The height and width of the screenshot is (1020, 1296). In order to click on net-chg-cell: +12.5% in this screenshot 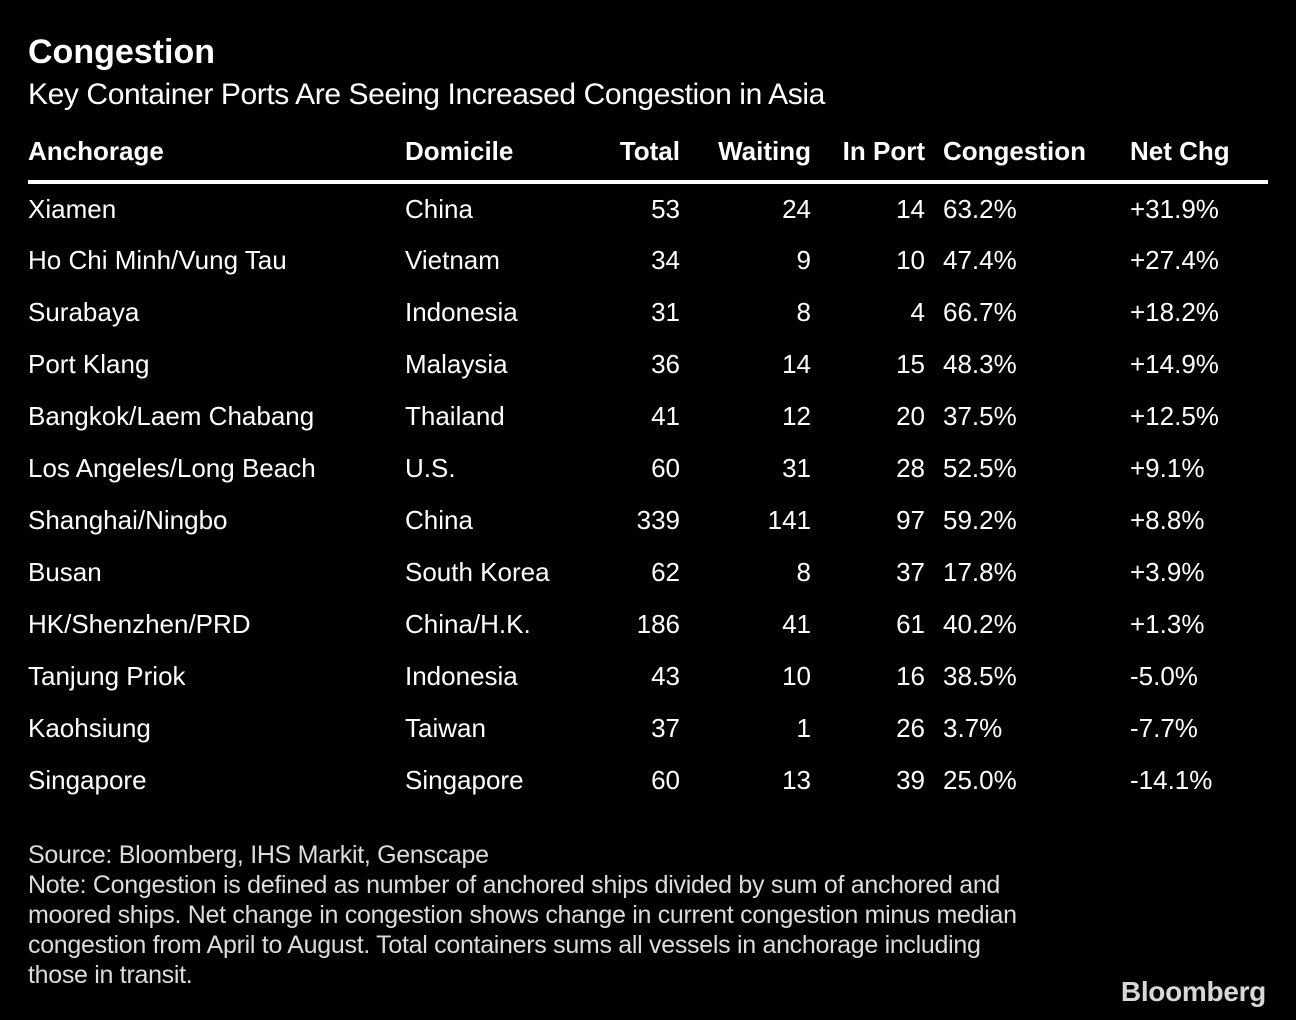, I will do `click(1174, 415)`.